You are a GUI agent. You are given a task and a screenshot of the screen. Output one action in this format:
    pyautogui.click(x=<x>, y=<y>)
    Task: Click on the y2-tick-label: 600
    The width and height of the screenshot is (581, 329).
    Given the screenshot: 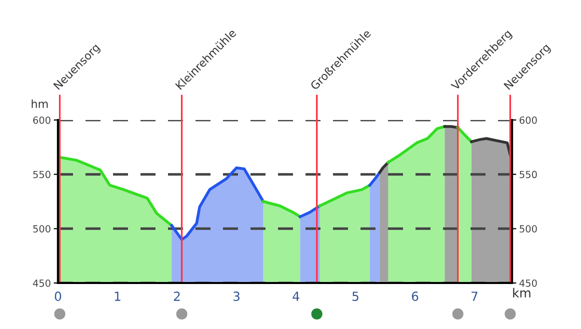 What is the action you would take?
    pyautogui.click(x=528, y=120)
    